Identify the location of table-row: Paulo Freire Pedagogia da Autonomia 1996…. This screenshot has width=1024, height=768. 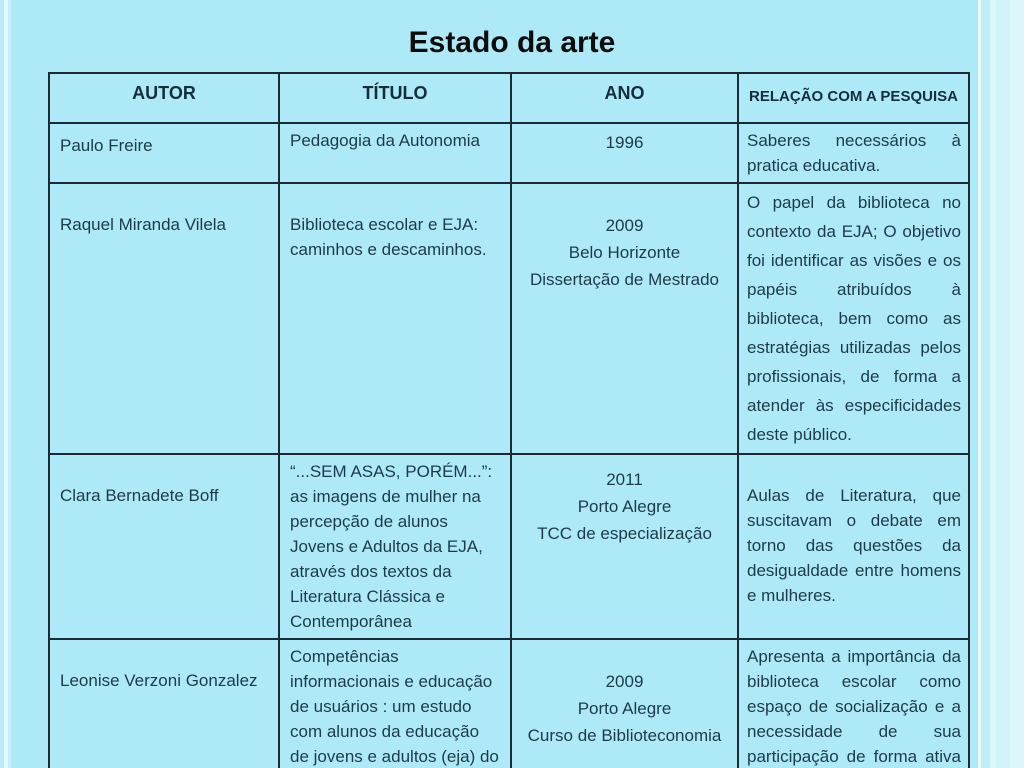
(509, 153).